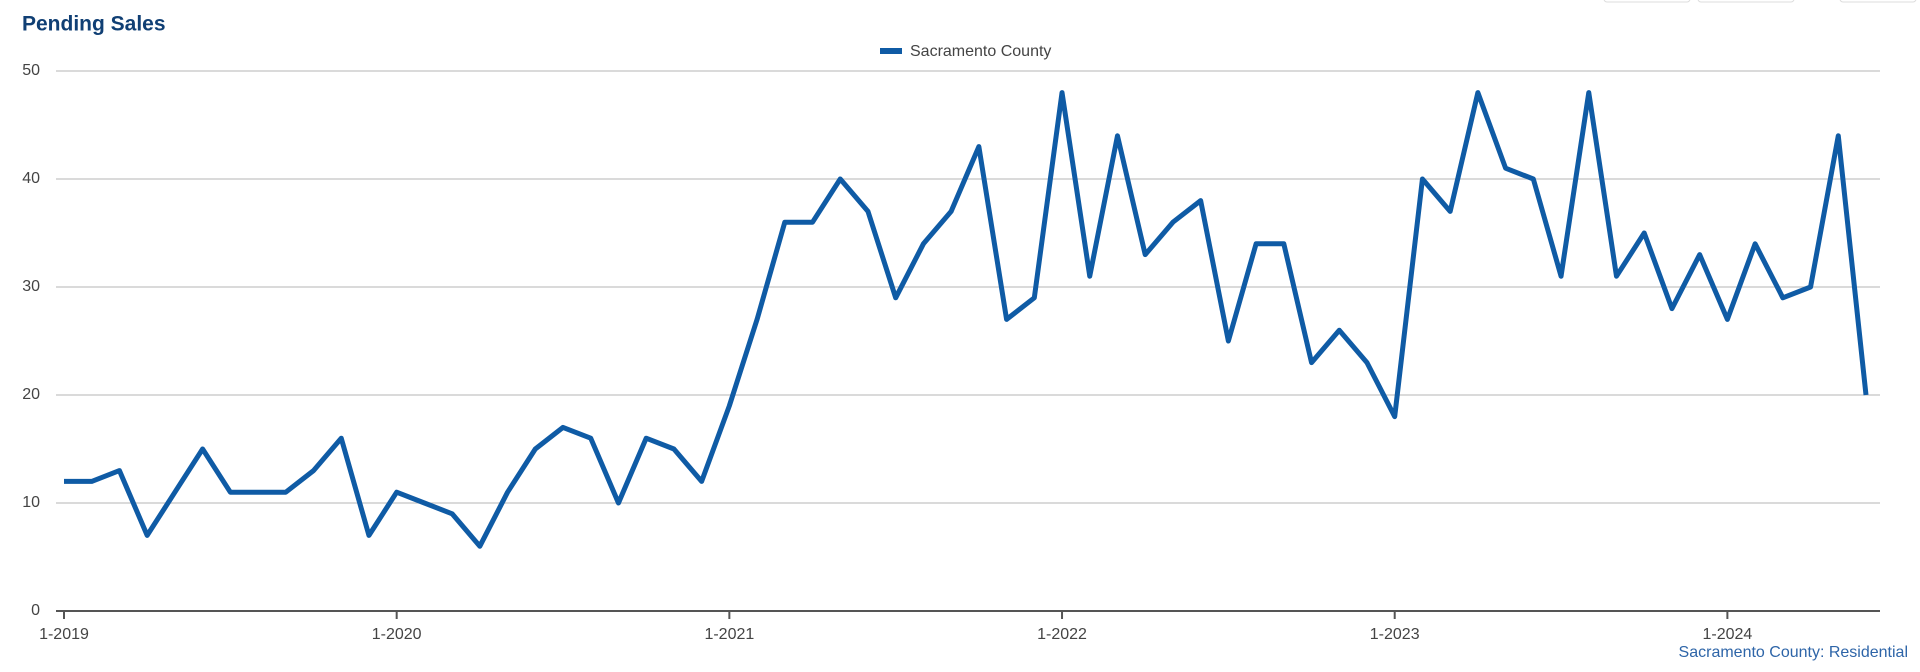  I want to click on y-tick-label: 50, so click(31, 70).